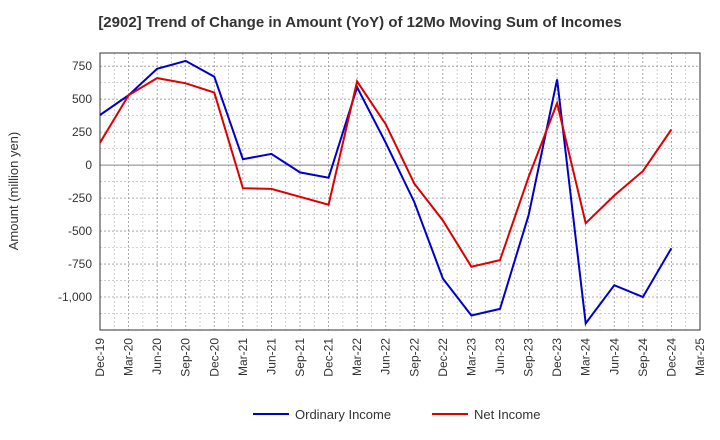 The image size is (720, 440). I want to click on x-tick-label: Sep-22, so click(414, 357).